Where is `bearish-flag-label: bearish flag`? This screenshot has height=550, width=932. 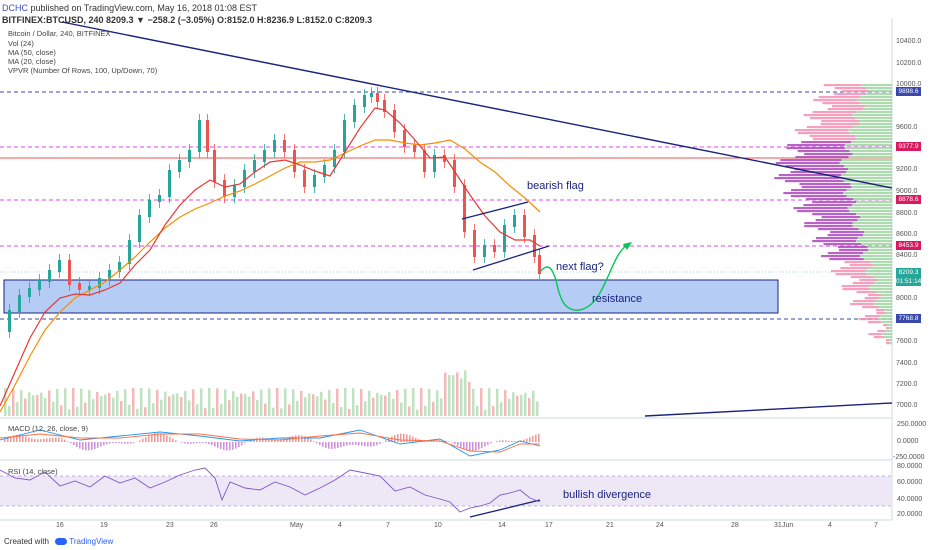
bearish-flag-label: bearish flag is located at coordinates (555, 186).